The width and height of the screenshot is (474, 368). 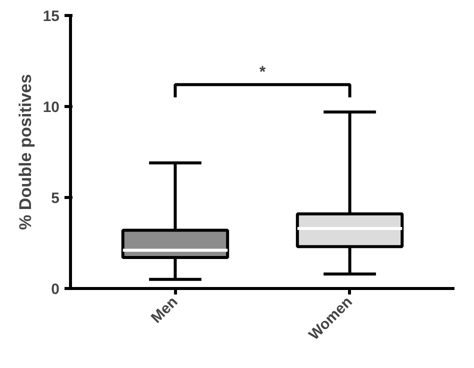 What do you see at coordinates (55, 198) in the screenshot?
I see `y-tick-label: 5` at bounding box center [55, 198].